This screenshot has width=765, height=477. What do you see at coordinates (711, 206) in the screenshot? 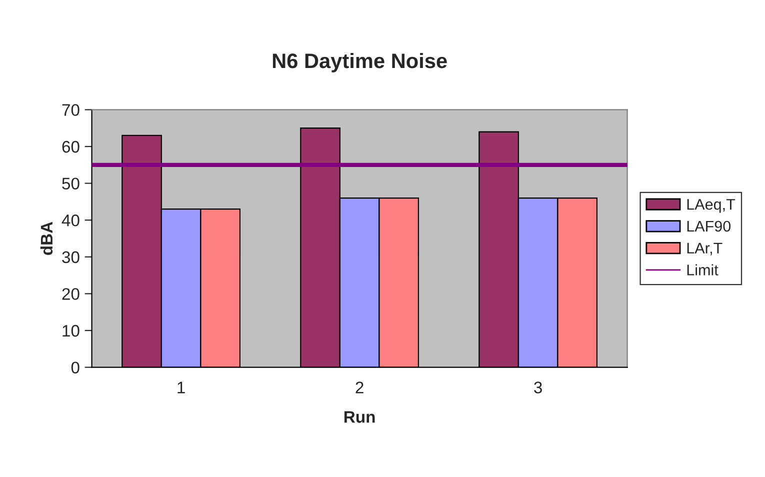
I see `legend-label: LAeq,T` at bounding box center [711, 206].